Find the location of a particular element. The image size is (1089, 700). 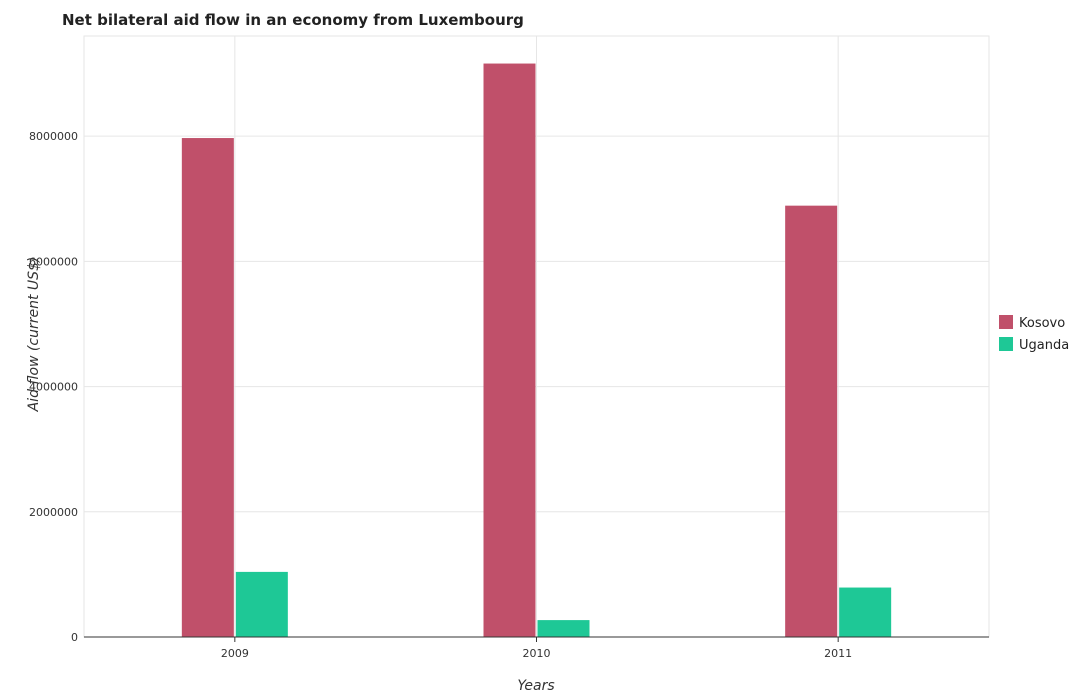

bar-kosovo-2009 is located at coordinates (207, 387).